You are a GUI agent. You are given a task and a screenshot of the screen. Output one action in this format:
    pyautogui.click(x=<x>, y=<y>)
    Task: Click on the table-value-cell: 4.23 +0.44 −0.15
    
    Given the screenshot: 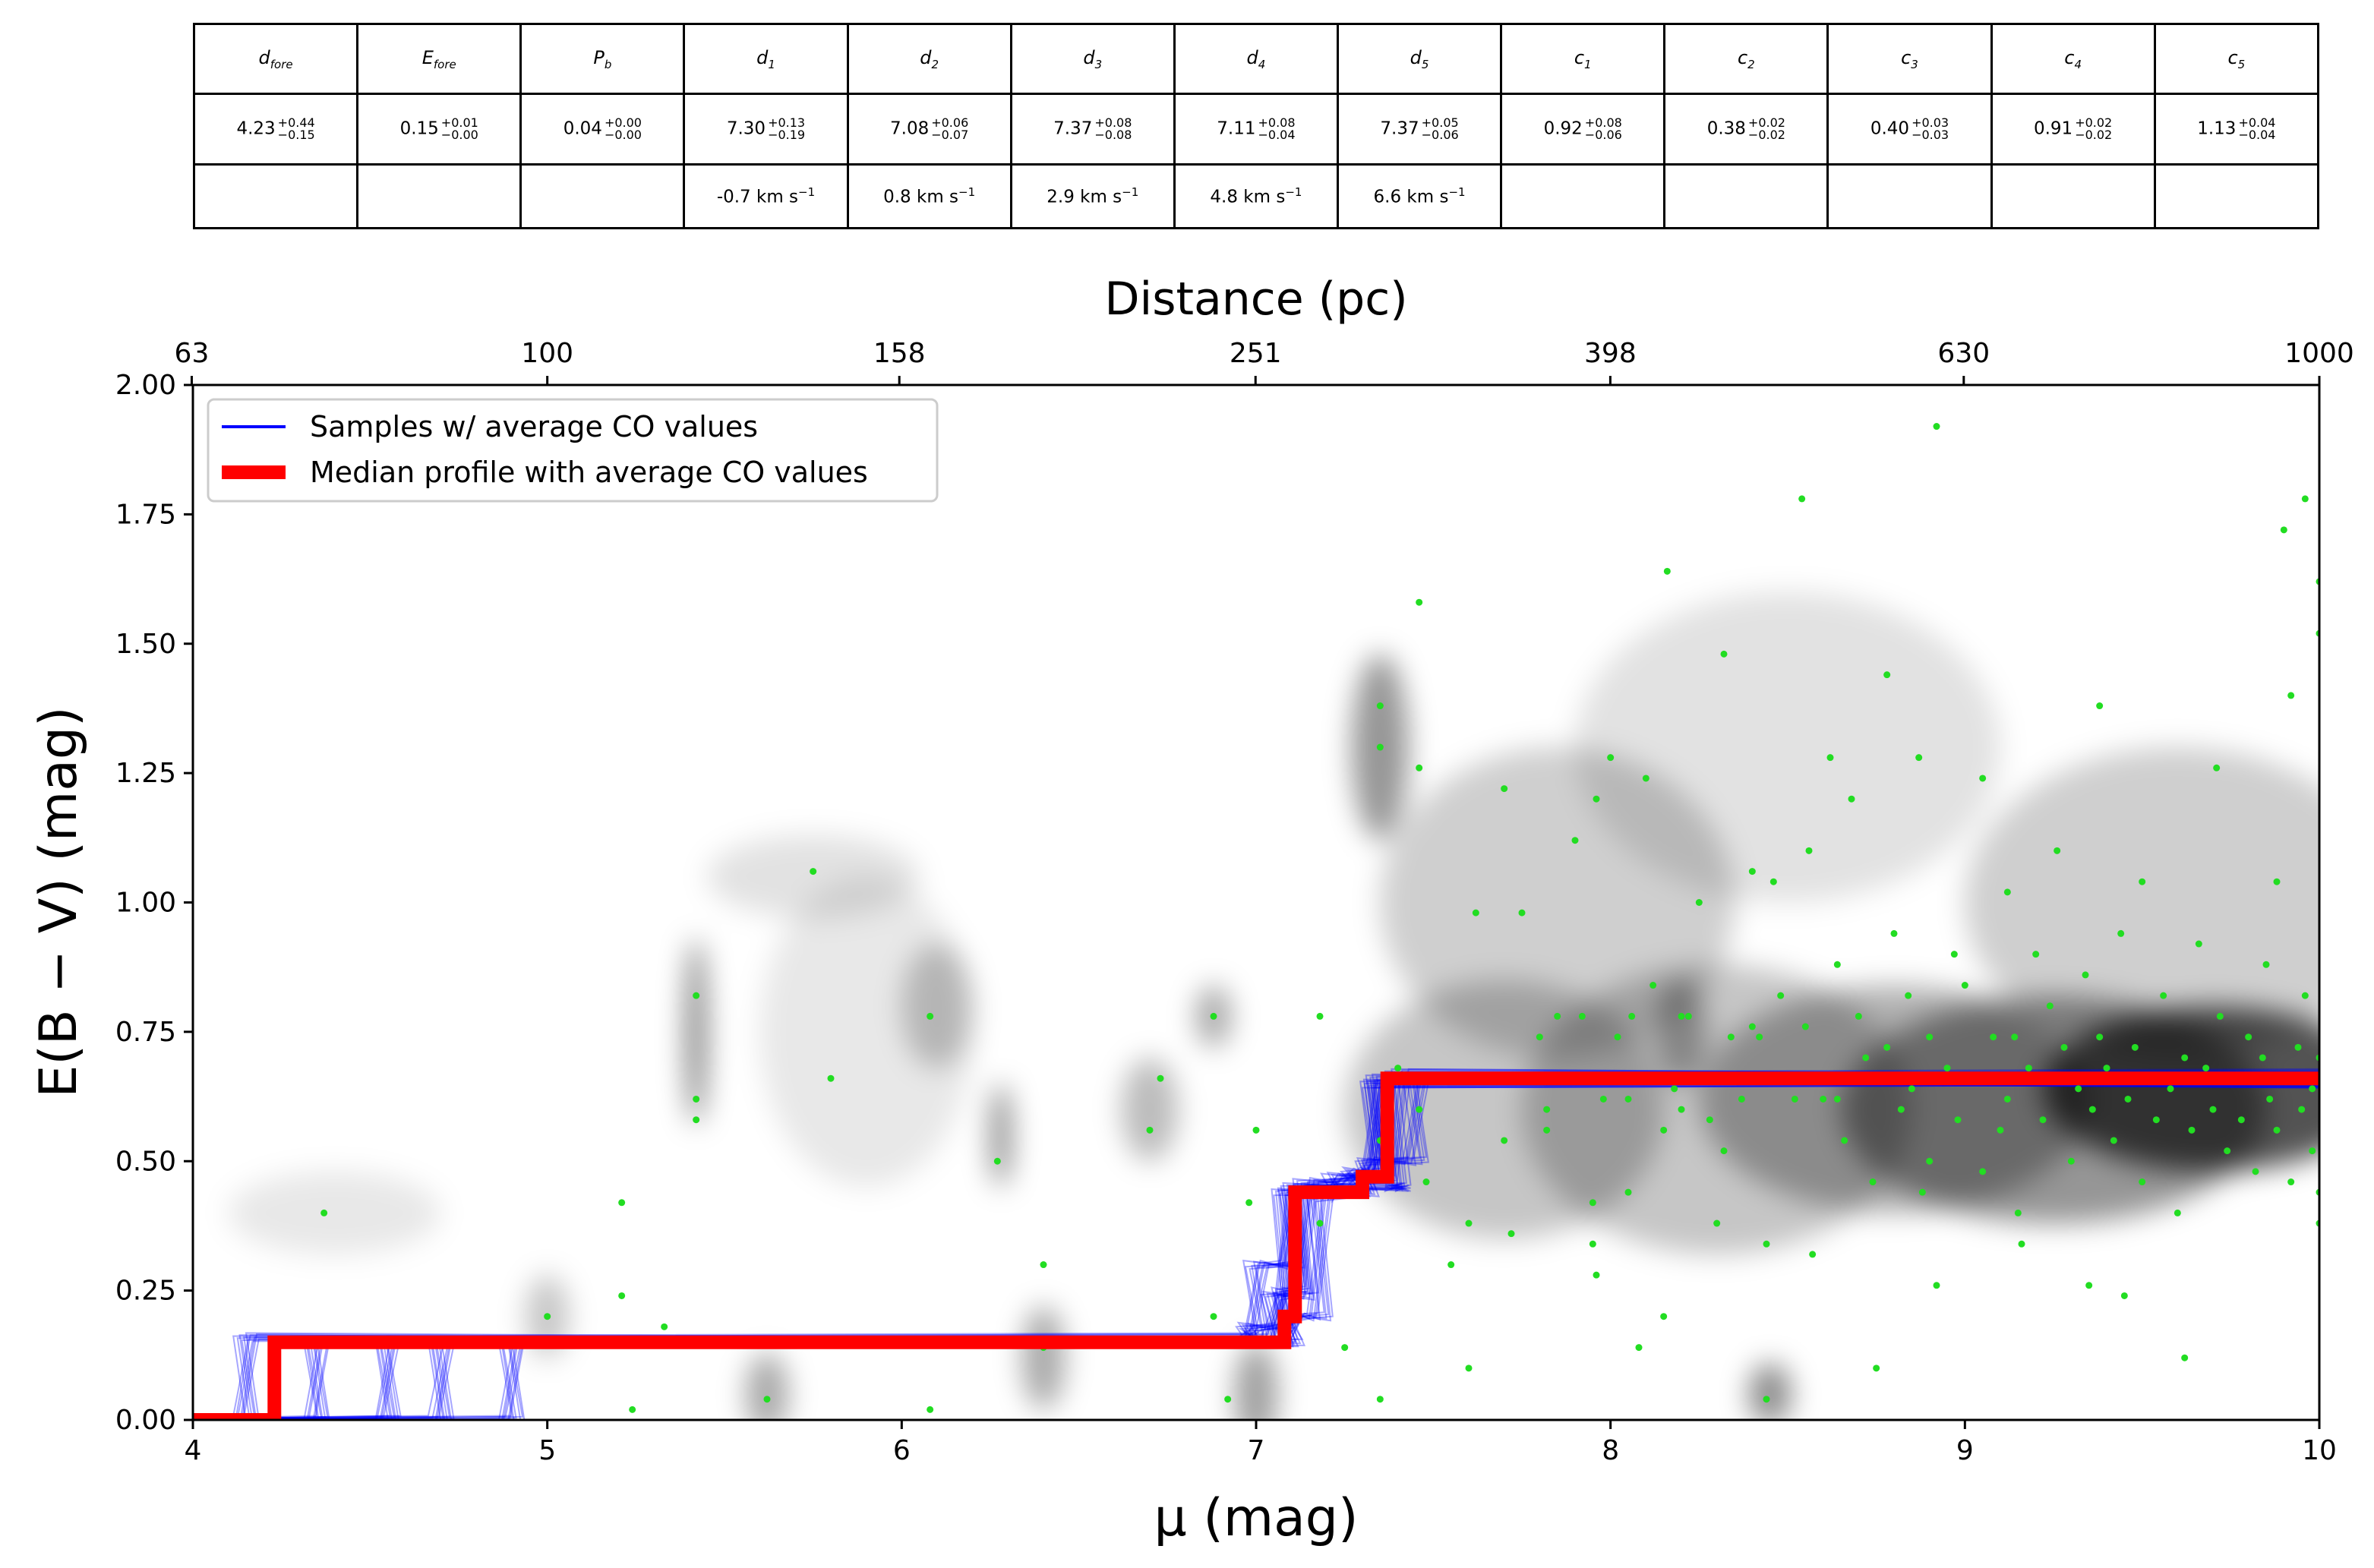 What is the action you would take?
    pyautogui.click(x=276, y=129)
    